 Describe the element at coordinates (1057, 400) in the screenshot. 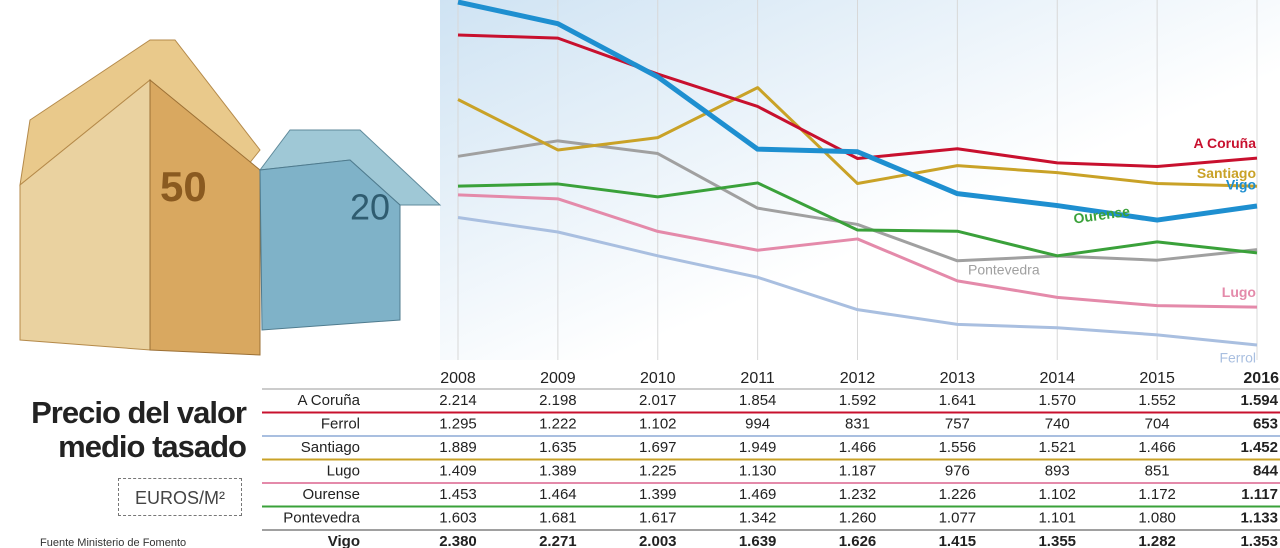

I see `table-cell: 1.570` at that location.